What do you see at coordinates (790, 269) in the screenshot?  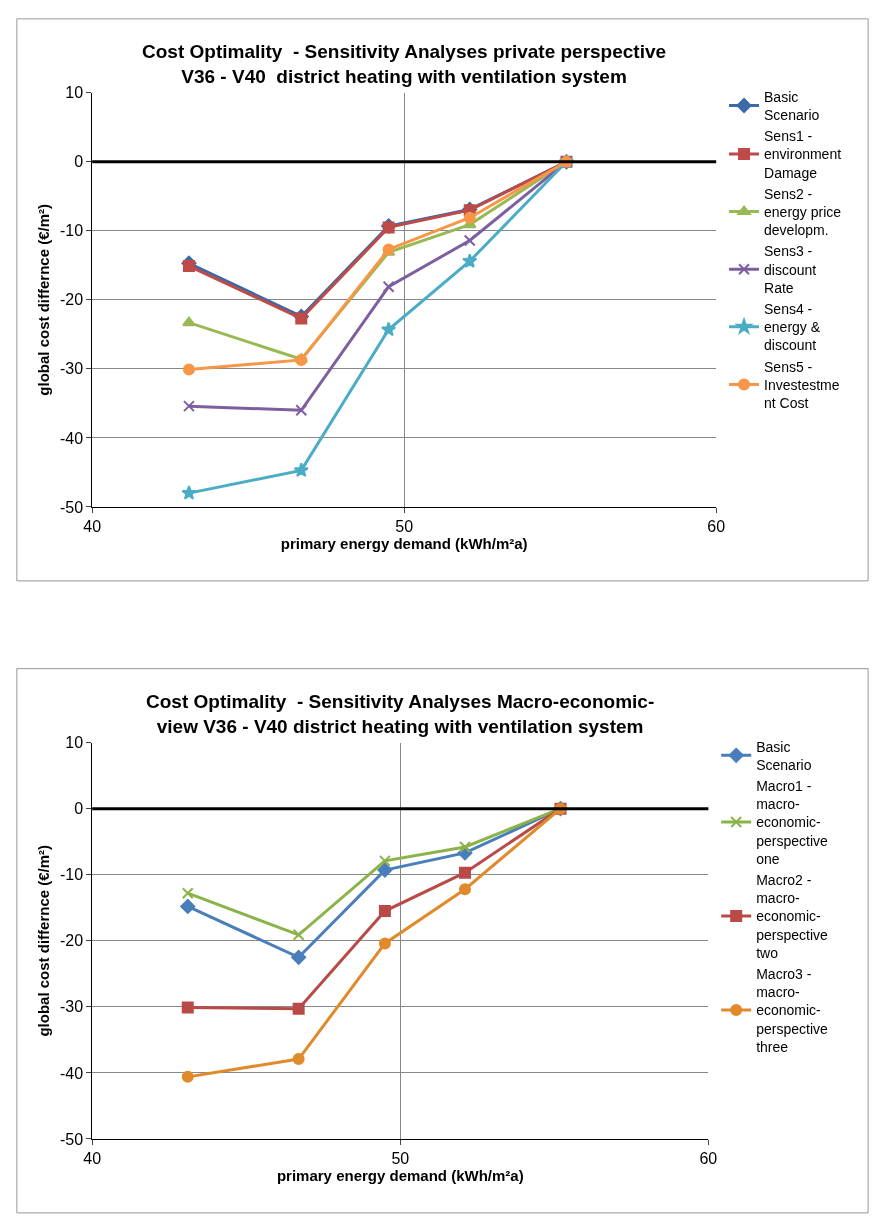 I see `legend-label: Sens3 - discount Rate` at bounding box center [790, 269].